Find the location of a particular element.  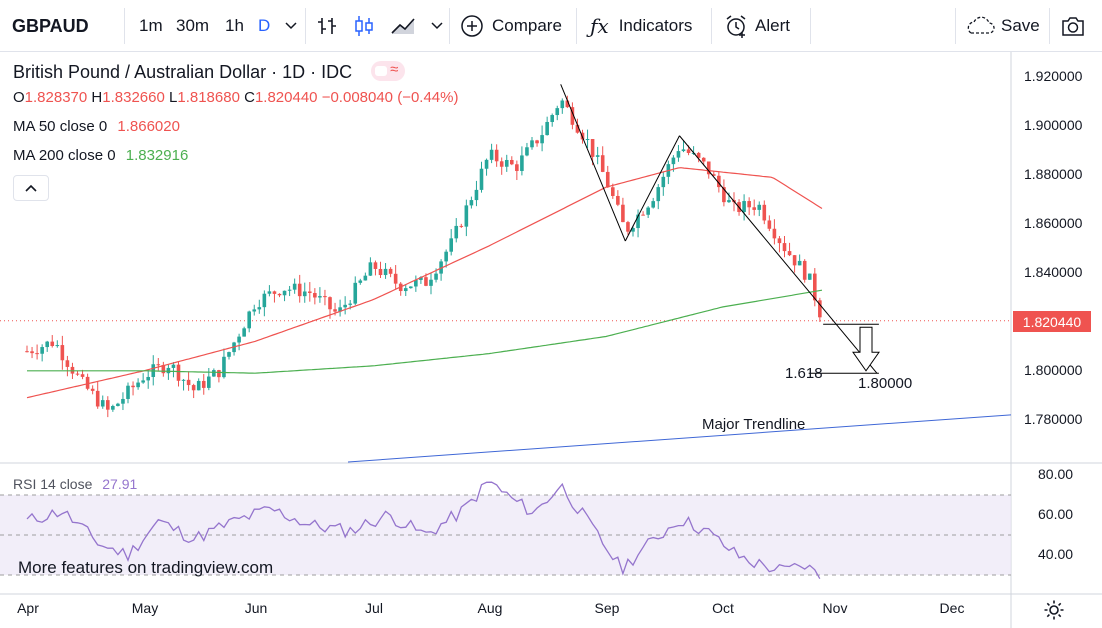

symbol-search-button: GBPAUD is located at coordinates (50, 25).